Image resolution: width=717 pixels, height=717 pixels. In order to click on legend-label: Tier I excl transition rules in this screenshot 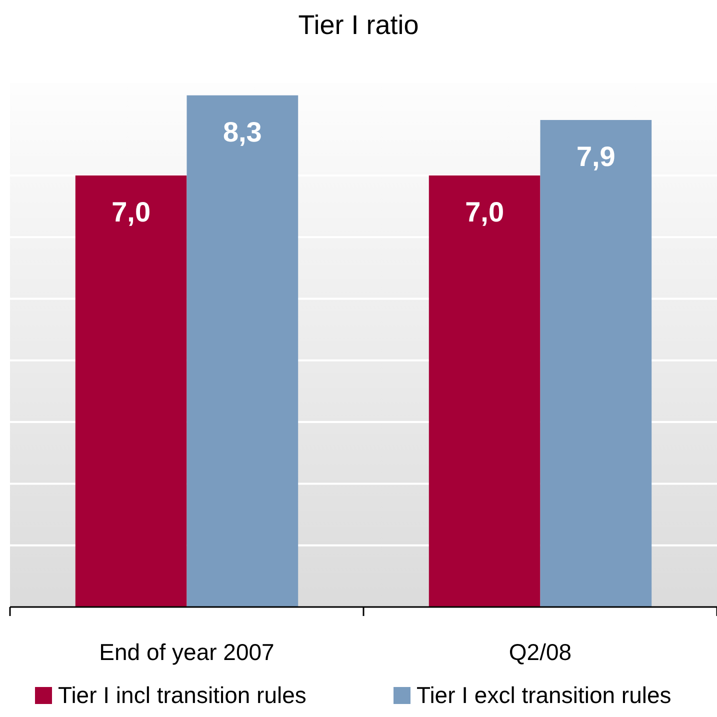, I will do `click(544, 695)`.